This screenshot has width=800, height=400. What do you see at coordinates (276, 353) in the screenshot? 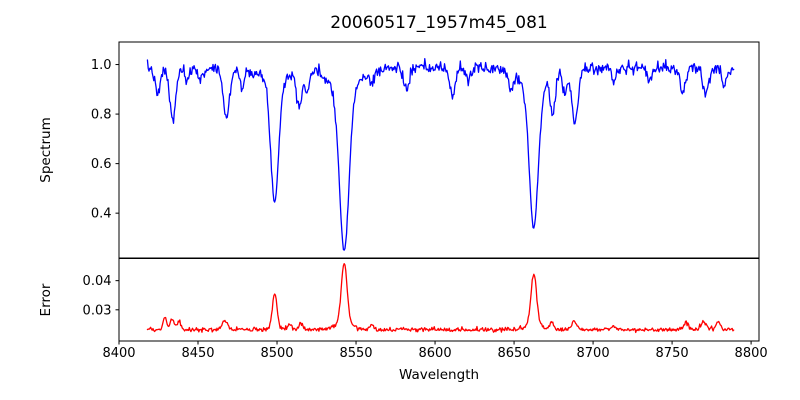
I see `x-tick-label: 8500` at bounding box center [276, 353].